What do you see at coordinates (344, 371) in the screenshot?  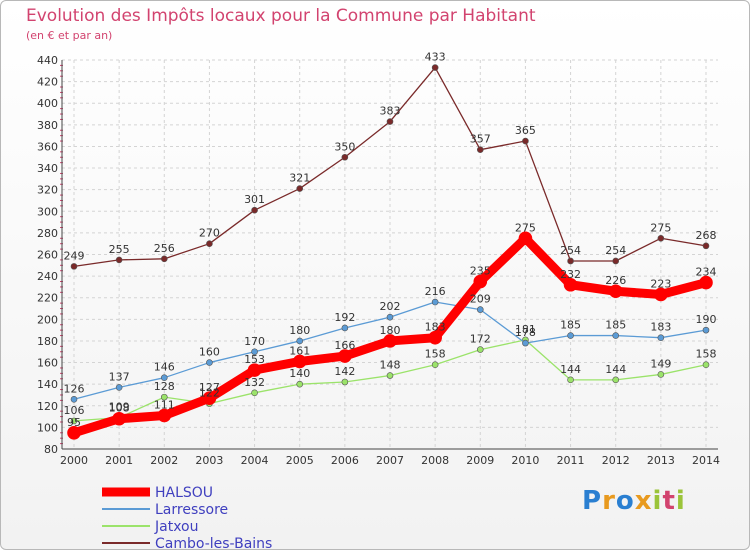 I see `data-label-jatxou: 142` at bounding box center [344, 371].